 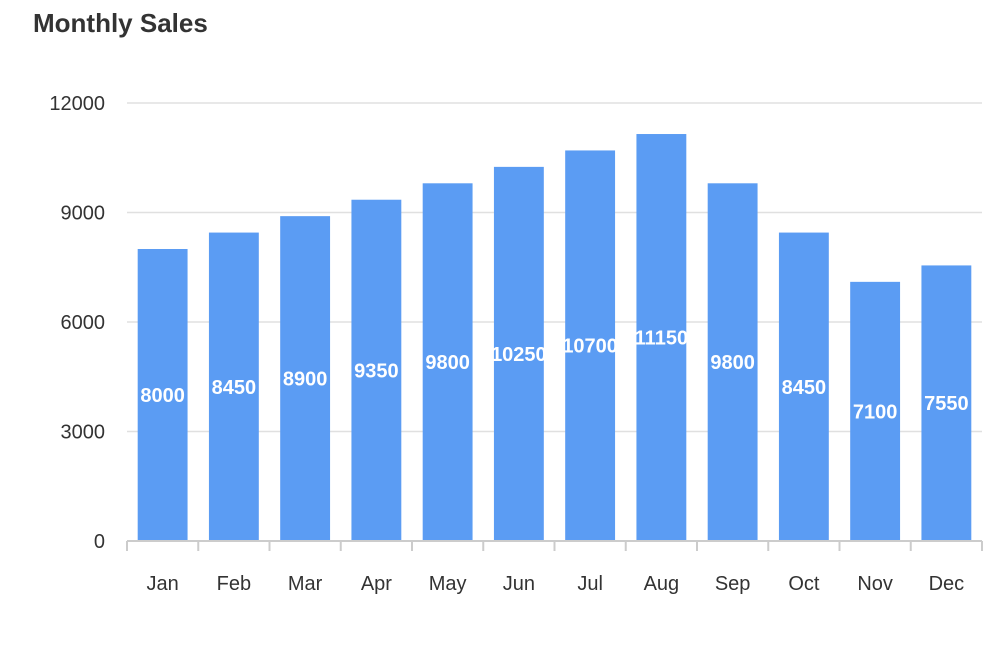 What do you see at coordinates (662, 584) in the screenshot?
I see `x-tick-label: Aug` at bounding box center [662, 584].